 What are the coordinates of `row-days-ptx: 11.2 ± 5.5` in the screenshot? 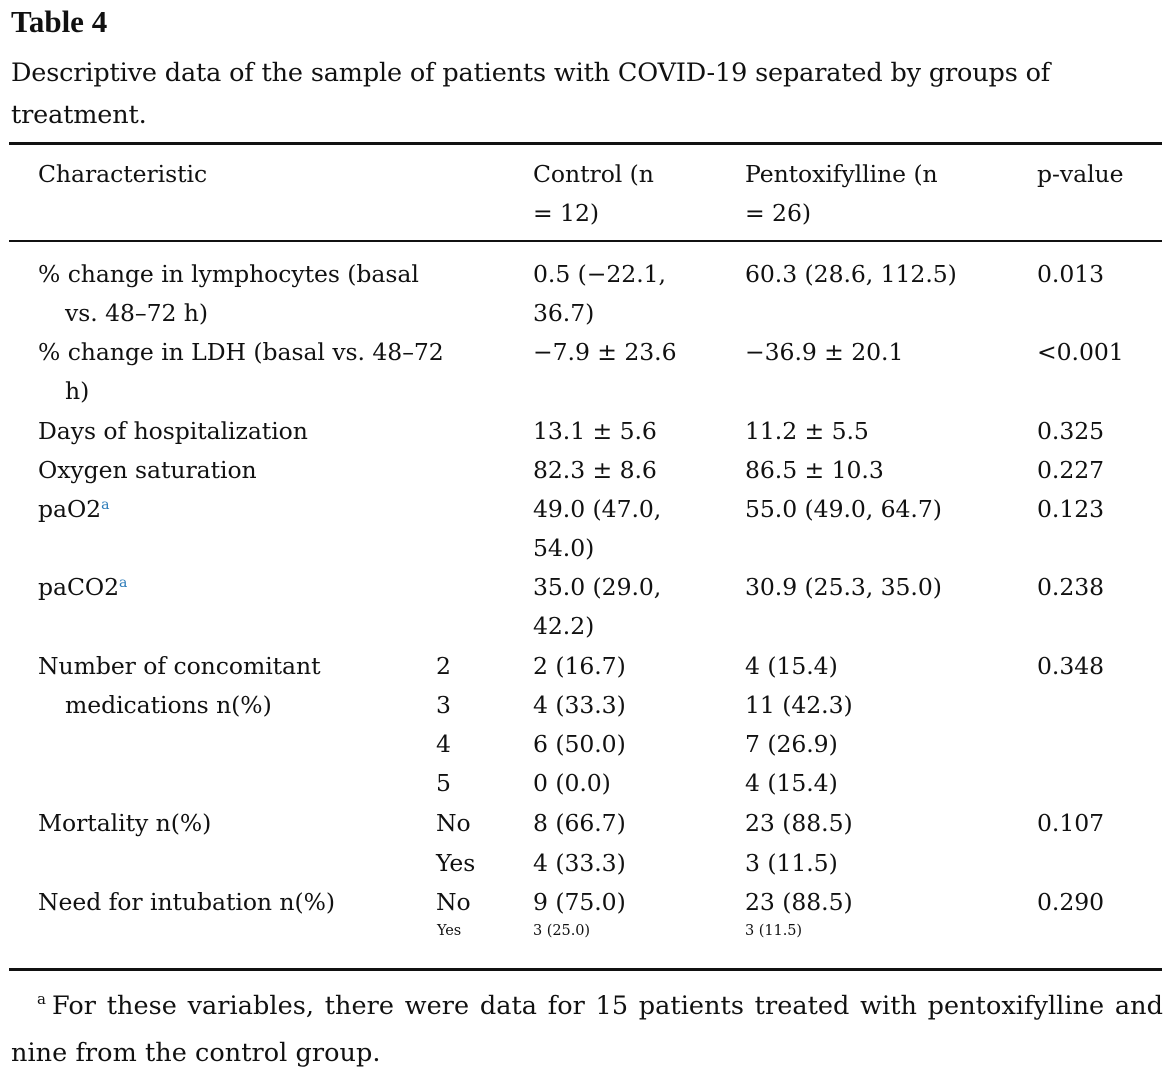 It's located at (807, 431).